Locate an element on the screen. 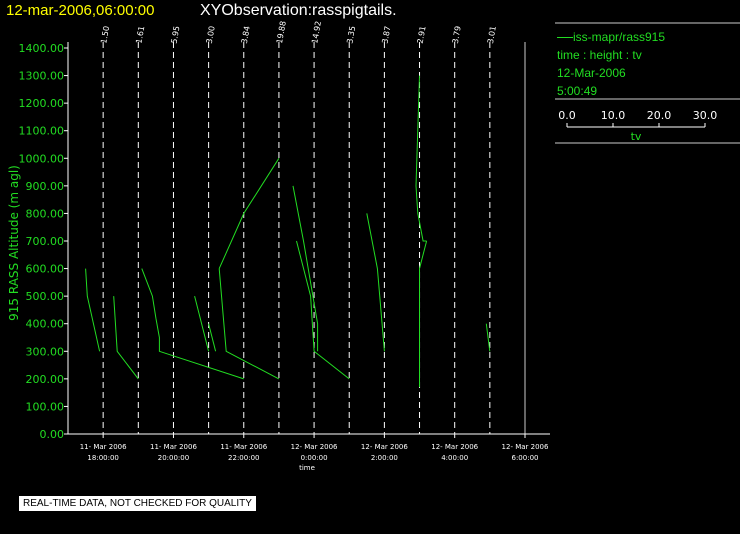 This screenshot has height=534, width=740. x-tick-time-label: 6:00:00 is located at coordinates (525, 458).